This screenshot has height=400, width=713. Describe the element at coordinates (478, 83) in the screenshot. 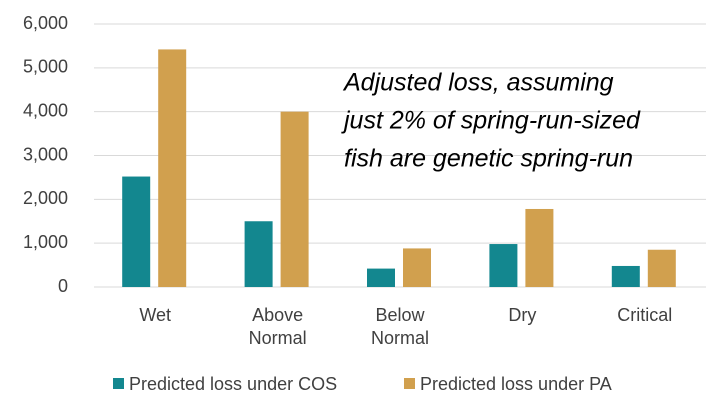

I see `annotation: Adjusted loss, assuming` at that location.